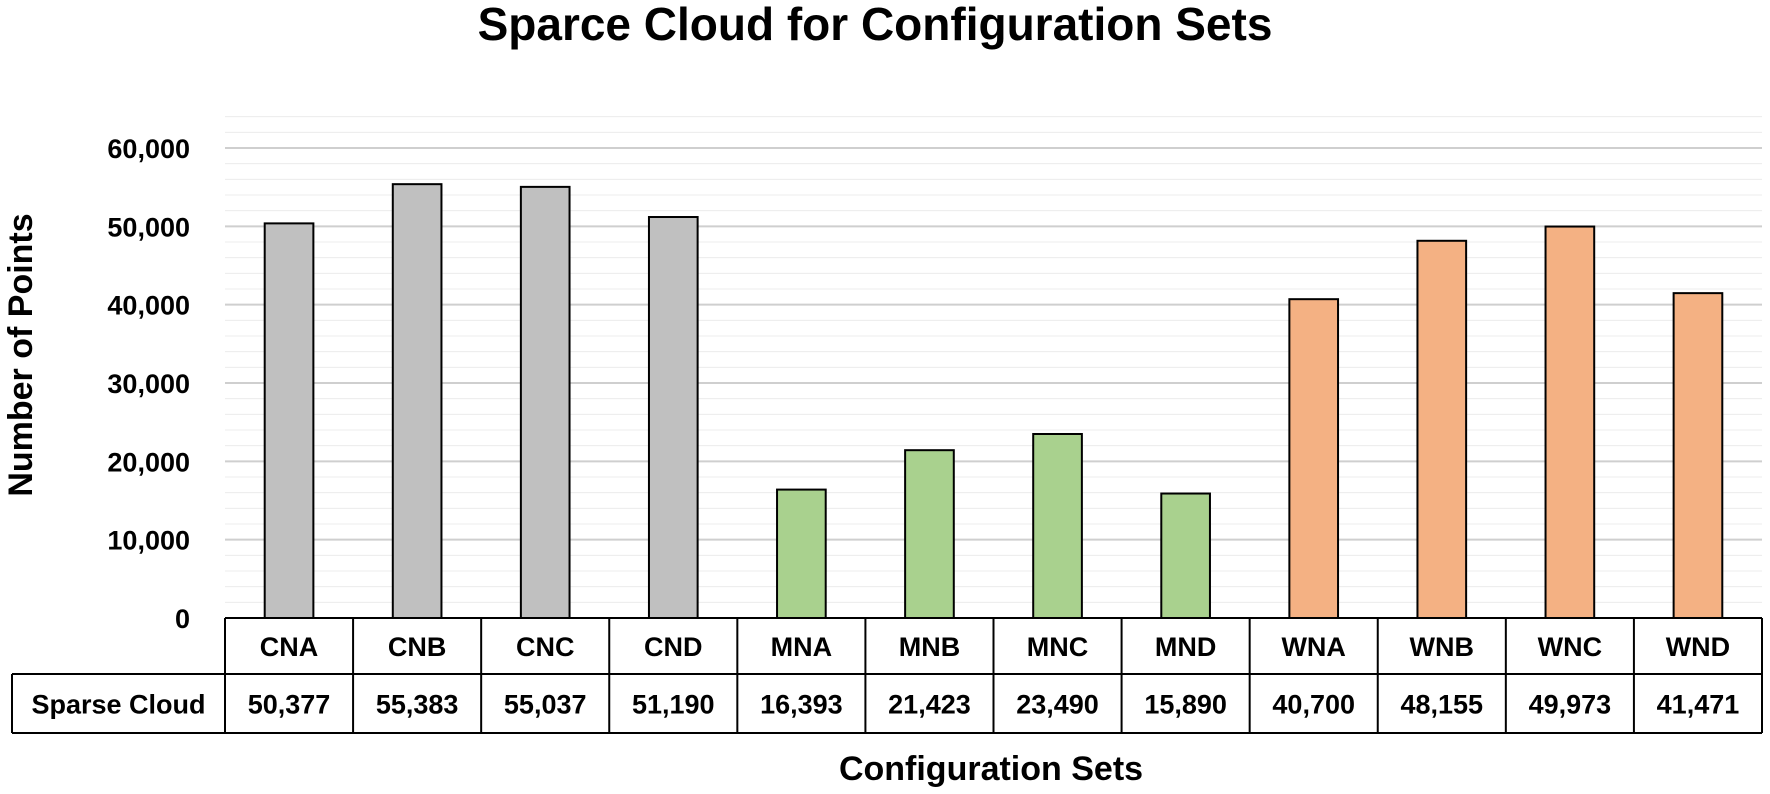  I want to click on table-value-cell: 55,037, so click(545, 705).